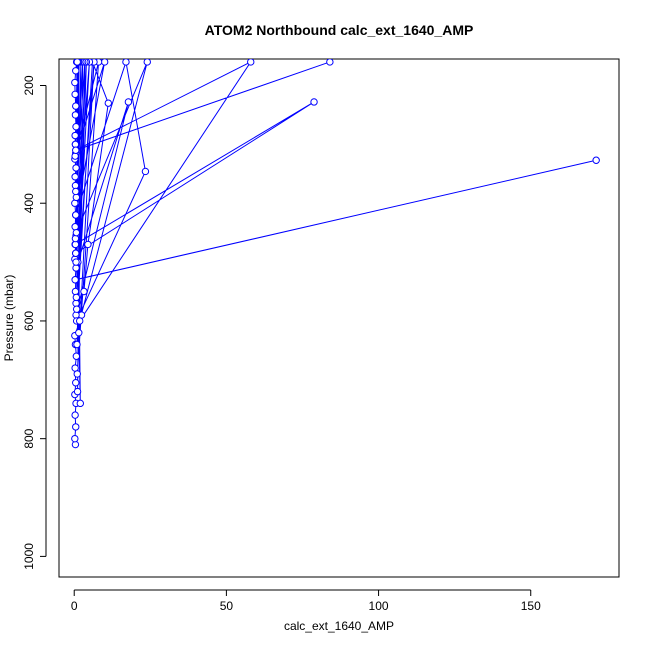 This screenshot has width=650, height=650. Describe the element at coordinates (74, 606) in the screenshot. I see `x-tick-label: 0` at that location.